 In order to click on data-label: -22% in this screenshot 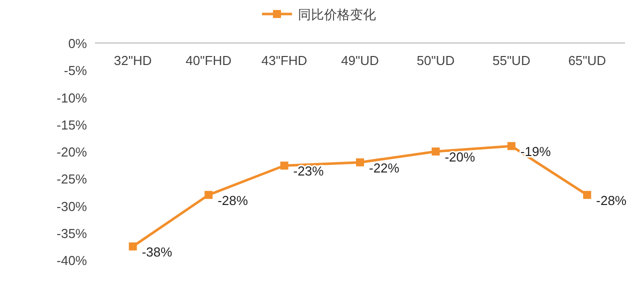, I will do `click(384, 168)`.